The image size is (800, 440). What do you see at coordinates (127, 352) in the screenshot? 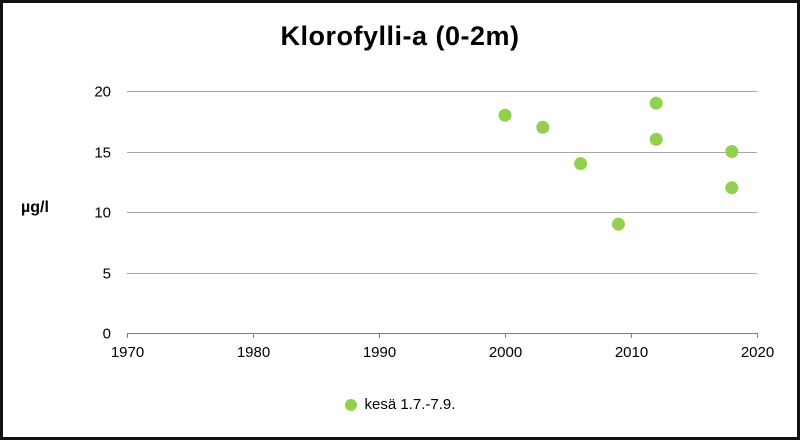
I see `x-tick-label: 1970` at bounding box center [127, 352].